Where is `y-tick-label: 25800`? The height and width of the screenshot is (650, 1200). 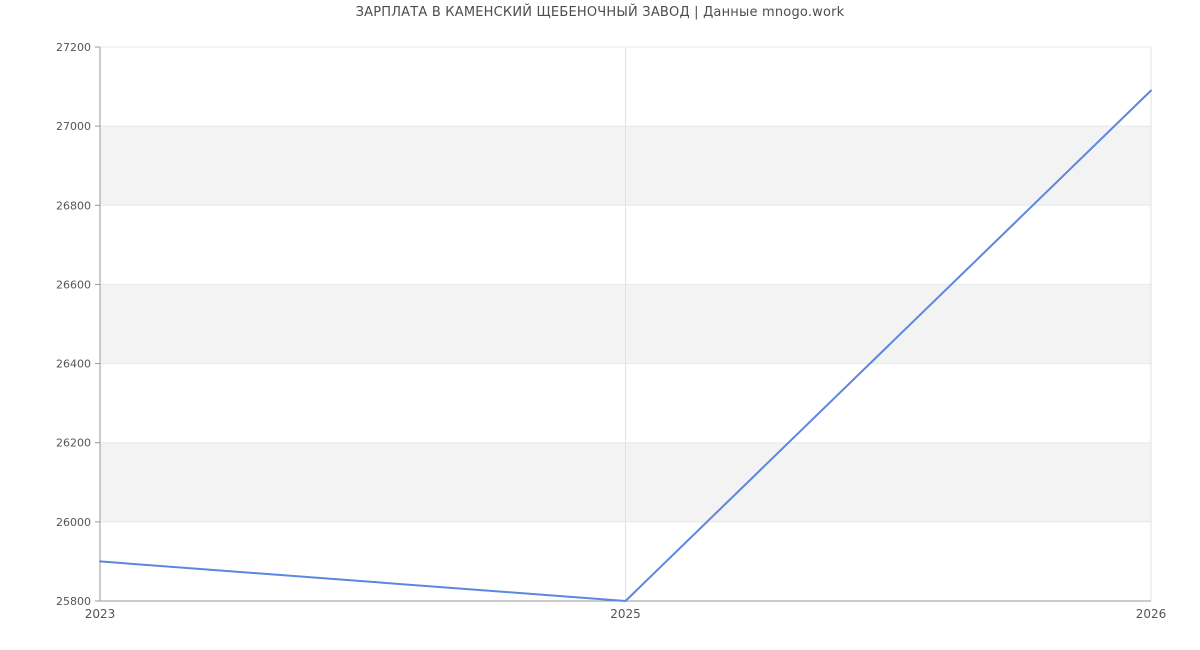
y-tick-label: 25800 is located at coordinates (73, 601).